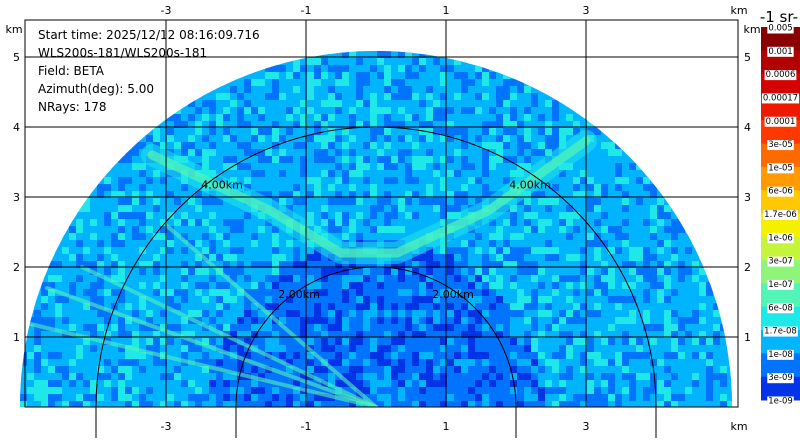  I want to click on y-tick-label-left: 4, so click(16, 127).